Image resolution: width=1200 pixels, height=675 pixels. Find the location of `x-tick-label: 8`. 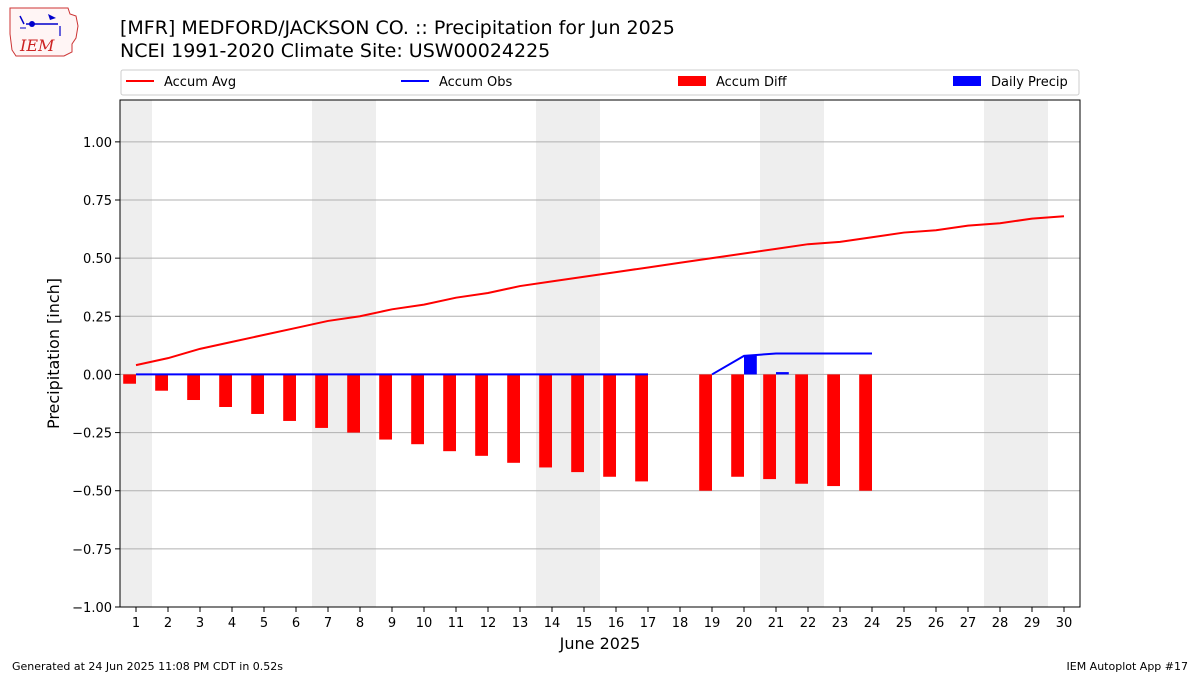

x-tick-label: 8 is located at coordinates (360, 623).